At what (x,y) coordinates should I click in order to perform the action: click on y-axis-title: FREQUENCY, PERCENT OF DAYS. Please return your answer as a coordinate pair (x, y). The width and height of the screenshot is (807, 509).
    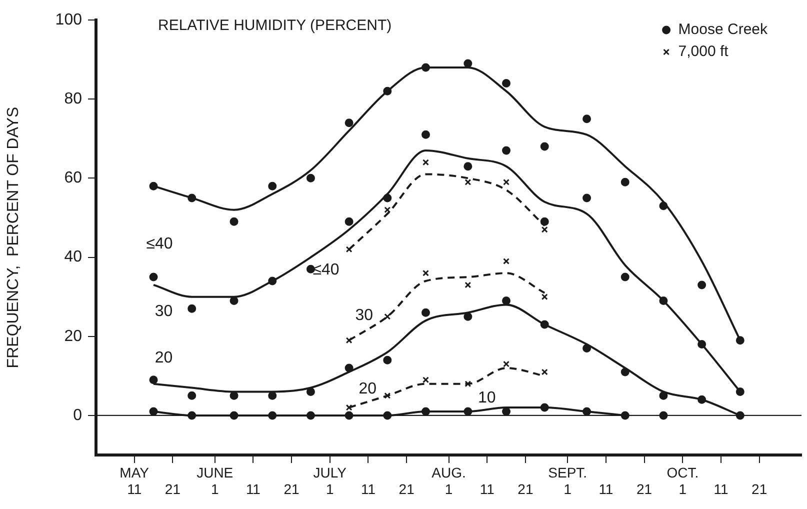
    Looking at the image, I should click on (13, 237).